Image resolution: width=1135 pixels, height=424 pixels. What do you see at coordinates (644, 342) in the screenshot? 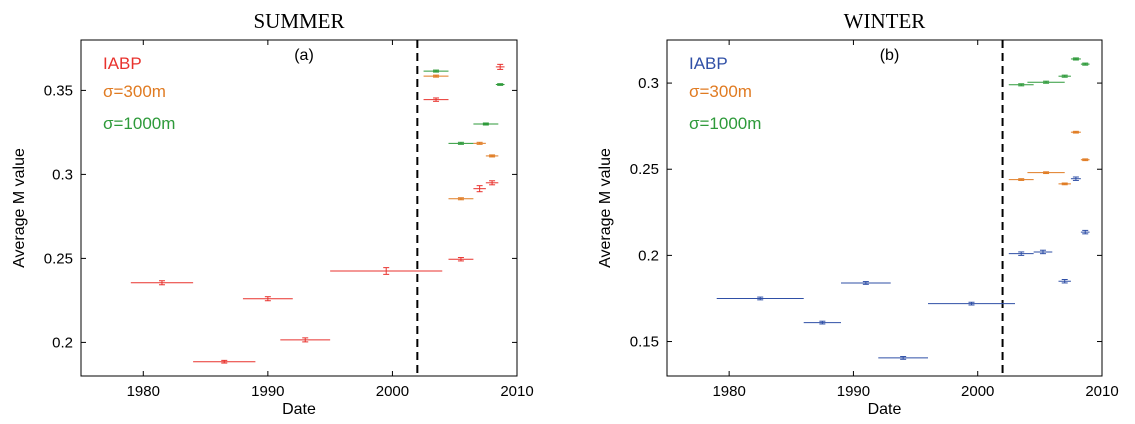
I see `y-tick-label: 0.15` at bounding box center [644, 342].